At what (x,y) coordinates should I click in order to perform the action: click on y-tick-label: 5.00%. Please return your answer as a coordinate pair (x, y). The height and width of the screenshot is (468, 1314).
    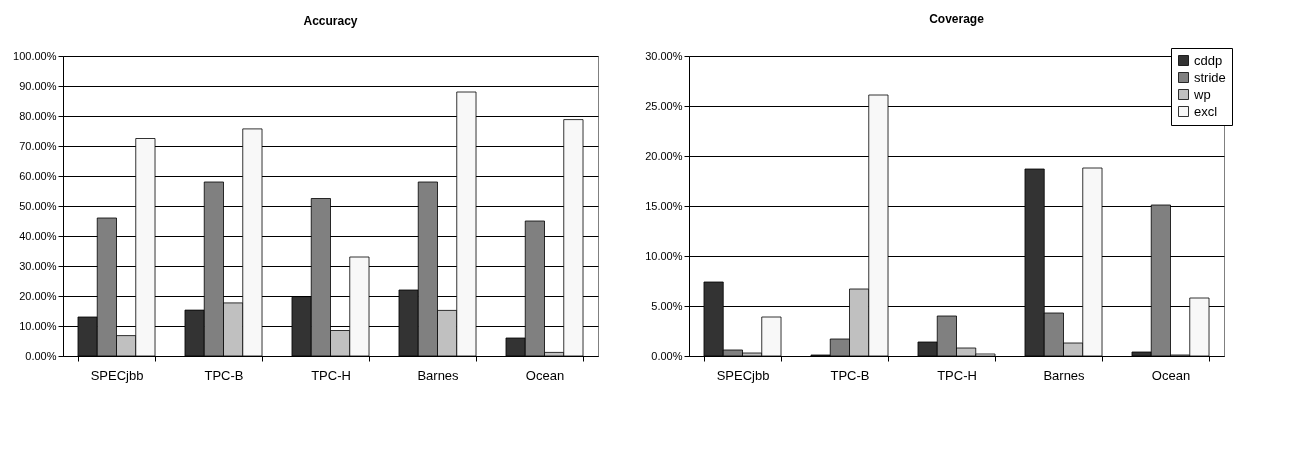
    Looking at the image, I should click on (667, 305).